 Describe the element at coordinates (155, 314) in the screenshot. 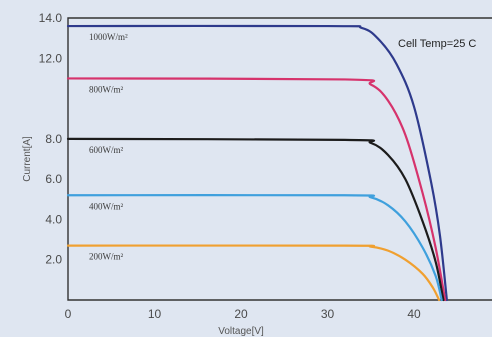

I see `x-tick-label: 10` at that location.